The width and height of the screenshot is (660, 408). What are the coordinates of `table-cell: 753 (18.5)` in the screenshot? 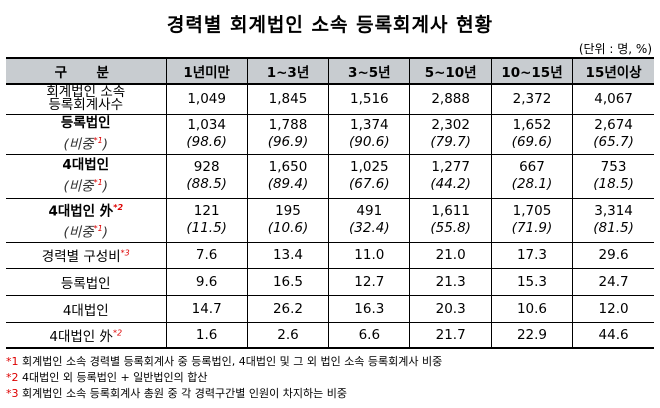 It's located at (613, 176).